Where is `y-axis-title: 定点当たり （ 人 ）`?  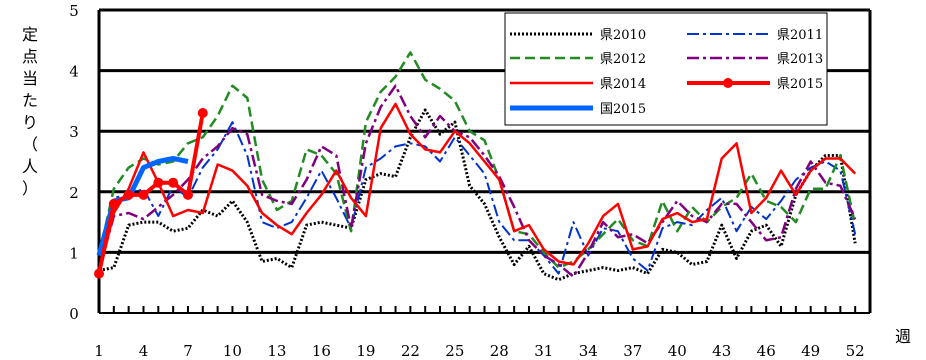 y-axis-title: 定点当たり （ 人 ） is located at coordinates (30, 111).